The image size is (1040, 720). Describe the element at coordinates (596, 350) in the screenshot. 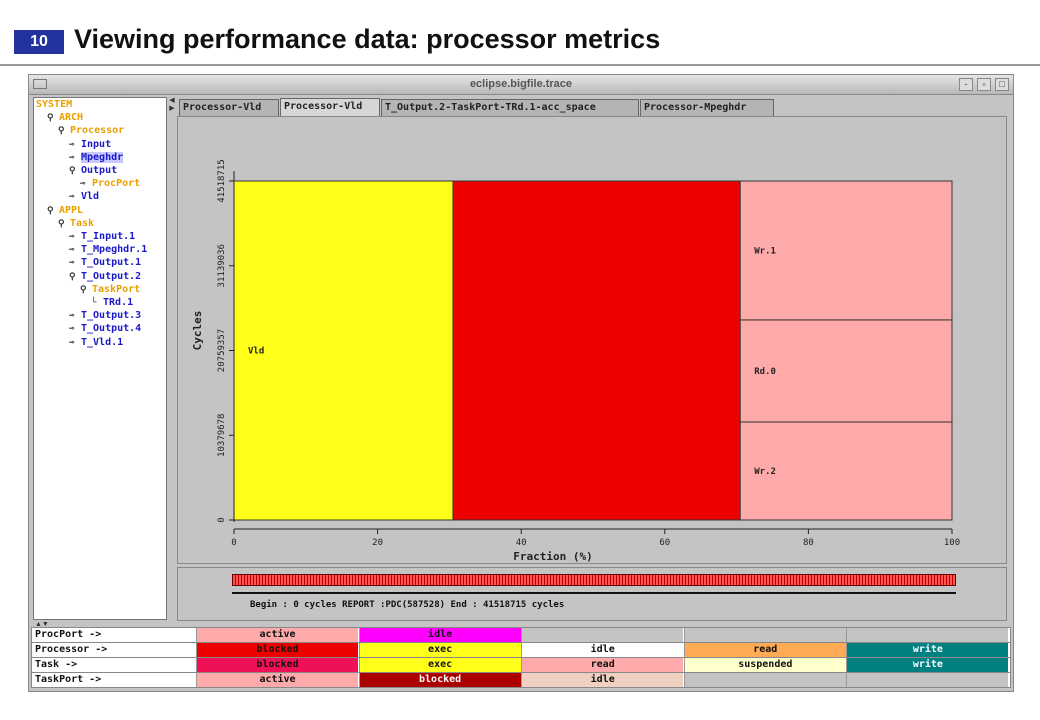

I see `chart-segment-blocked` at that location.